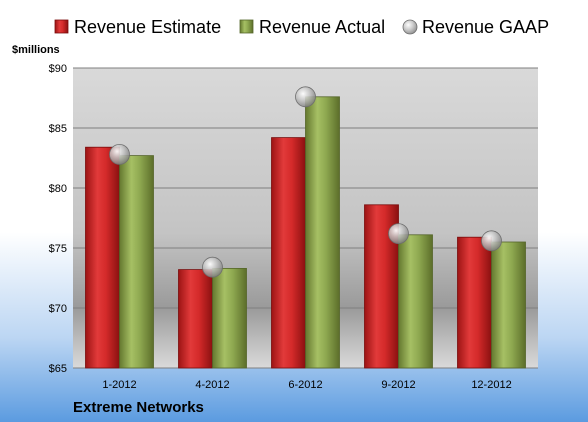 The height and width of the screenshot is (422, 588). Describe the element at coordinates (58, 249) in the screenshot. I see `y-tick-label: $75` at that location.